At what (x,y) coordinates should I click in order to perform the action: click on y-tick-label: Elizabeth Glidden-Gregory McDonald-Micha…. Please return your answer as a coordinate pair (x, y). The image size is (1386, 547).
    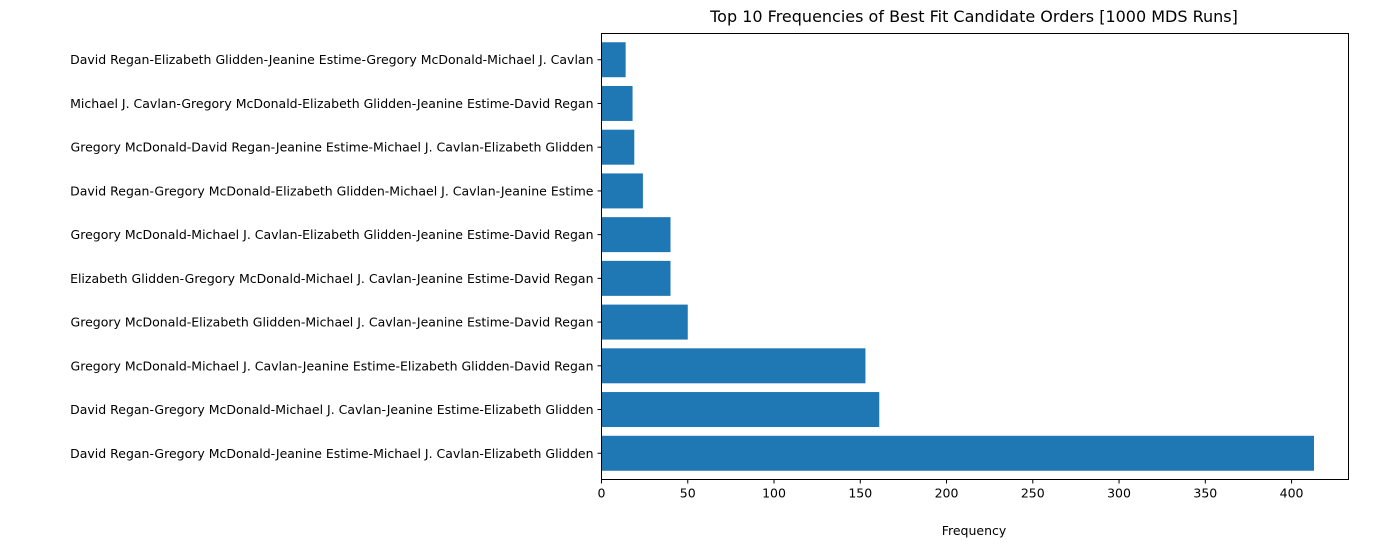
    Looking at the image, I should click on (331, 278).